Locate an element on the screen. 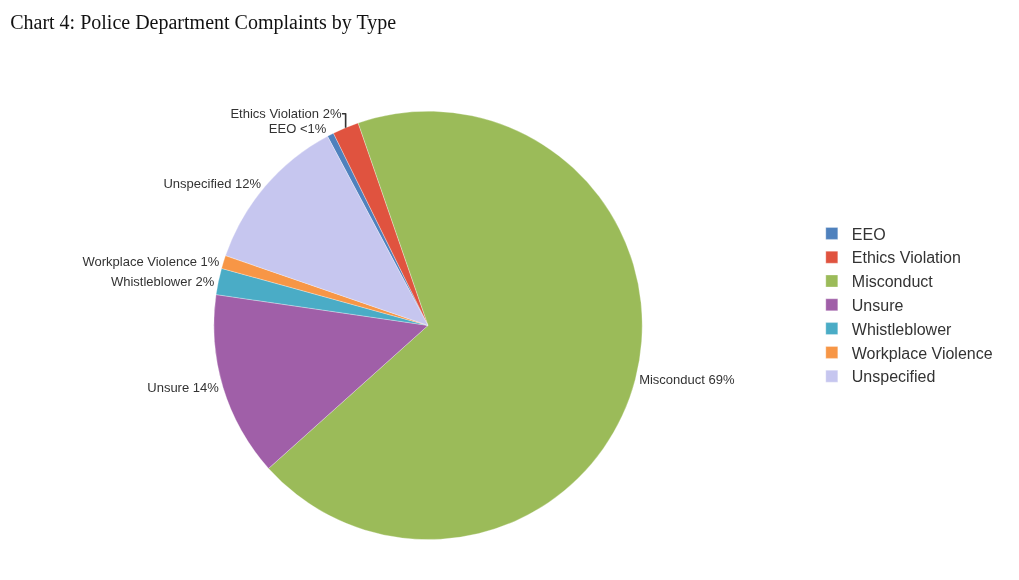 The height and width of the screenshot is (580, 1019). legend-label: Ethics Violation is located at coordinates (906, 258).